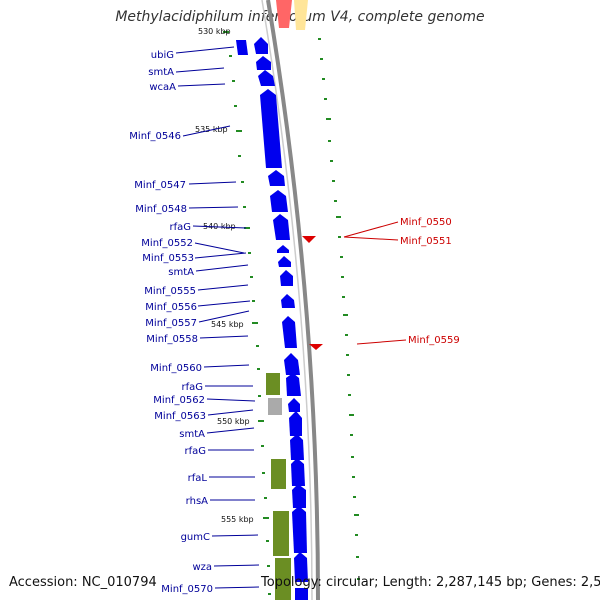 The width and height of the screenshot is (600, 600). What do you see at coordinates (375, 283) in the screenshot?
I see `right-label-lines` at bounding box center [375, 283].